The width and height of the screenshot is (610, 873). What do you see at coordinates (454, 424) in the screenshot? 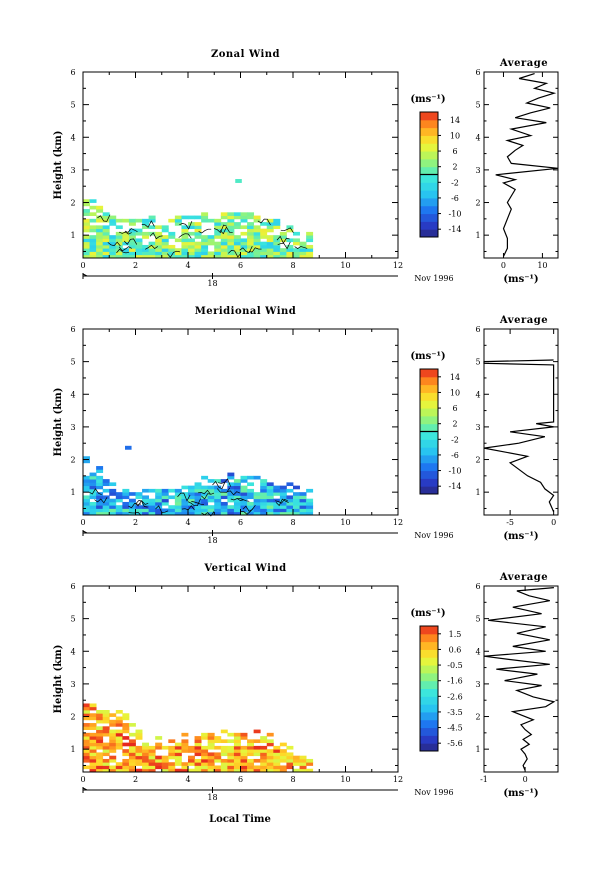
I see `colorbar-tick-label: 2` at bounding box center [454, 424].